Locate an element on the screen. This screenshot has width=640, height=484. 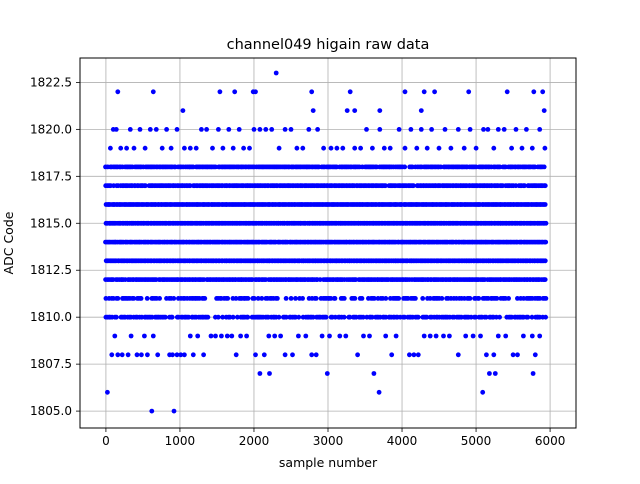
x-tick-label: 6000 is located at coordinates (550, 441).